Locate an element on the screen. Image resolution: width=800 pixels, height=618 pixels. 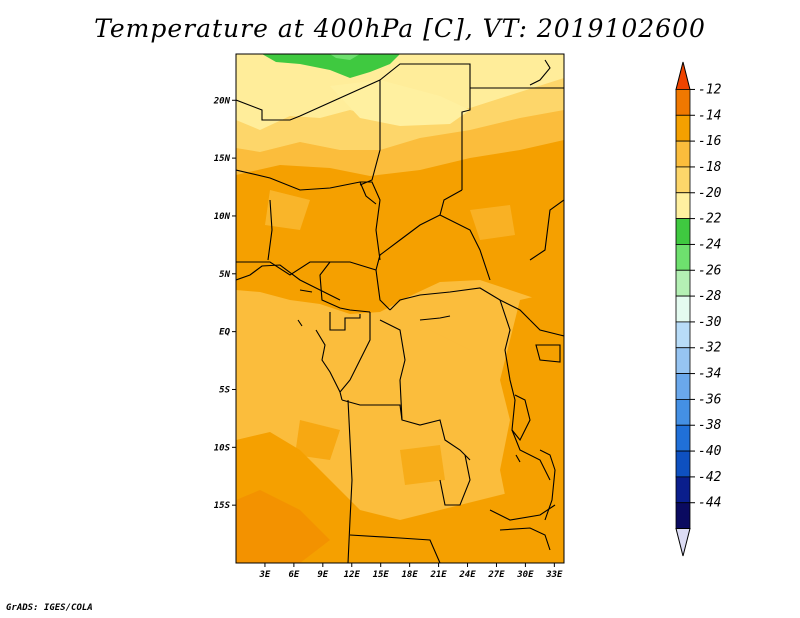
lon-tick-label: 9E is located at coordinates (322, 575).